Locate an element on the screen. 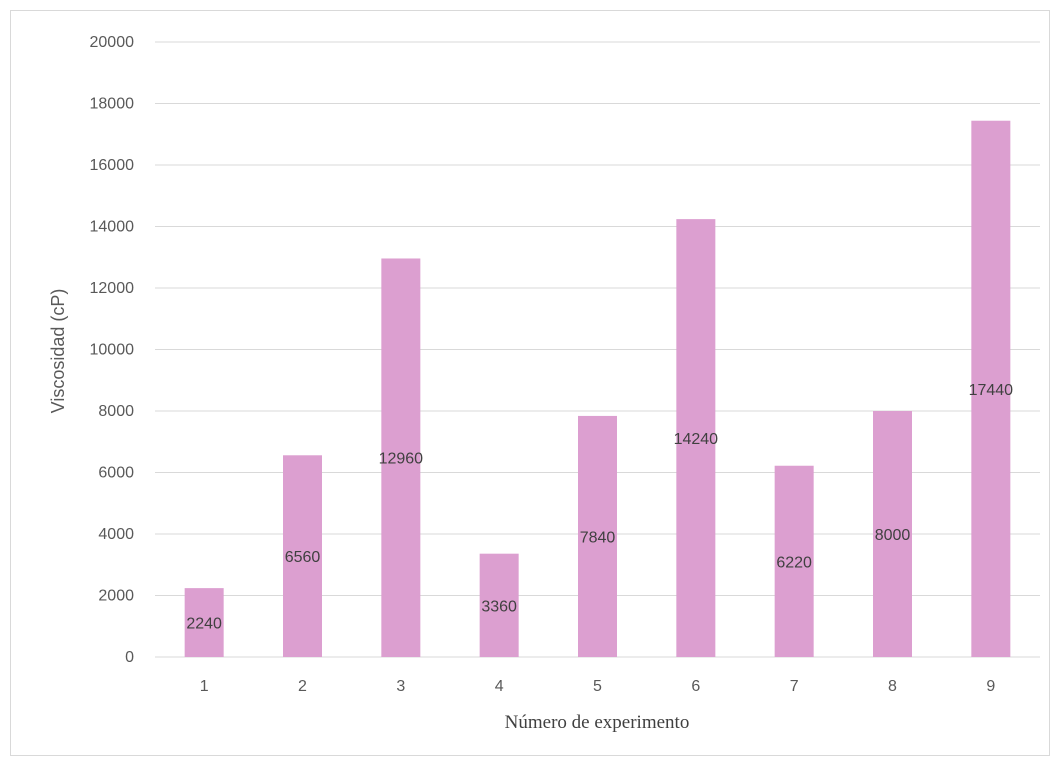 The image size is (1053, 760). data-label: 12960 is located at coordinates (401, 459).